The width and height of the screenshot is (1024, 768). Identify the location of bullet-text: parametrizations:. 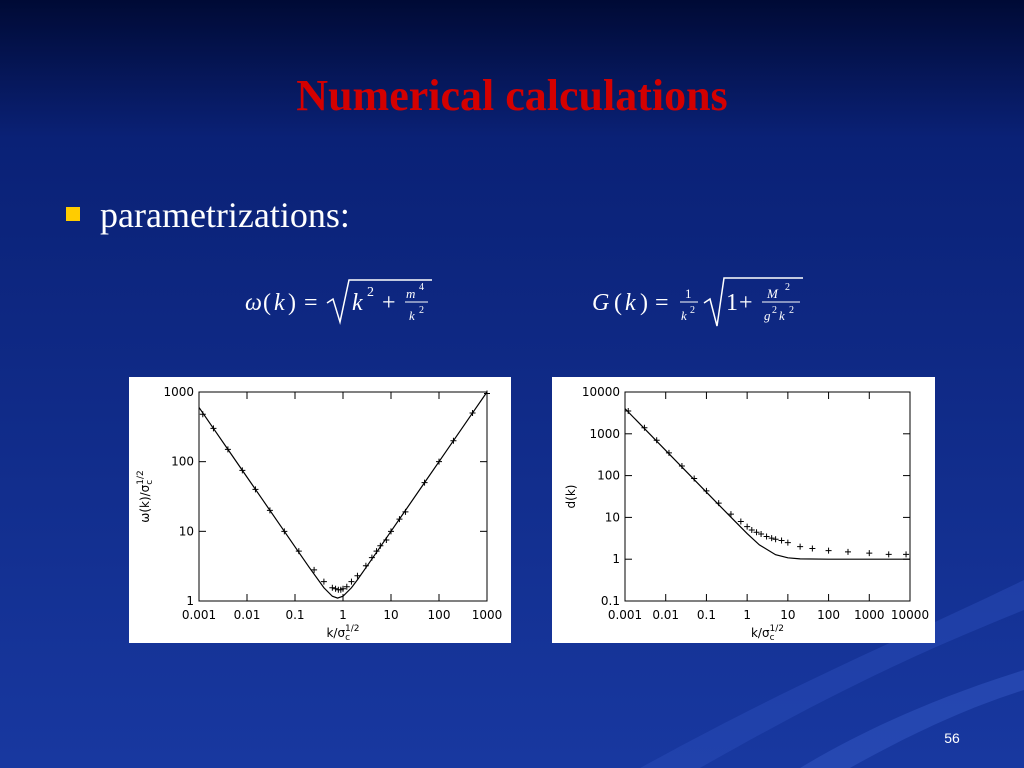
(225, 215).